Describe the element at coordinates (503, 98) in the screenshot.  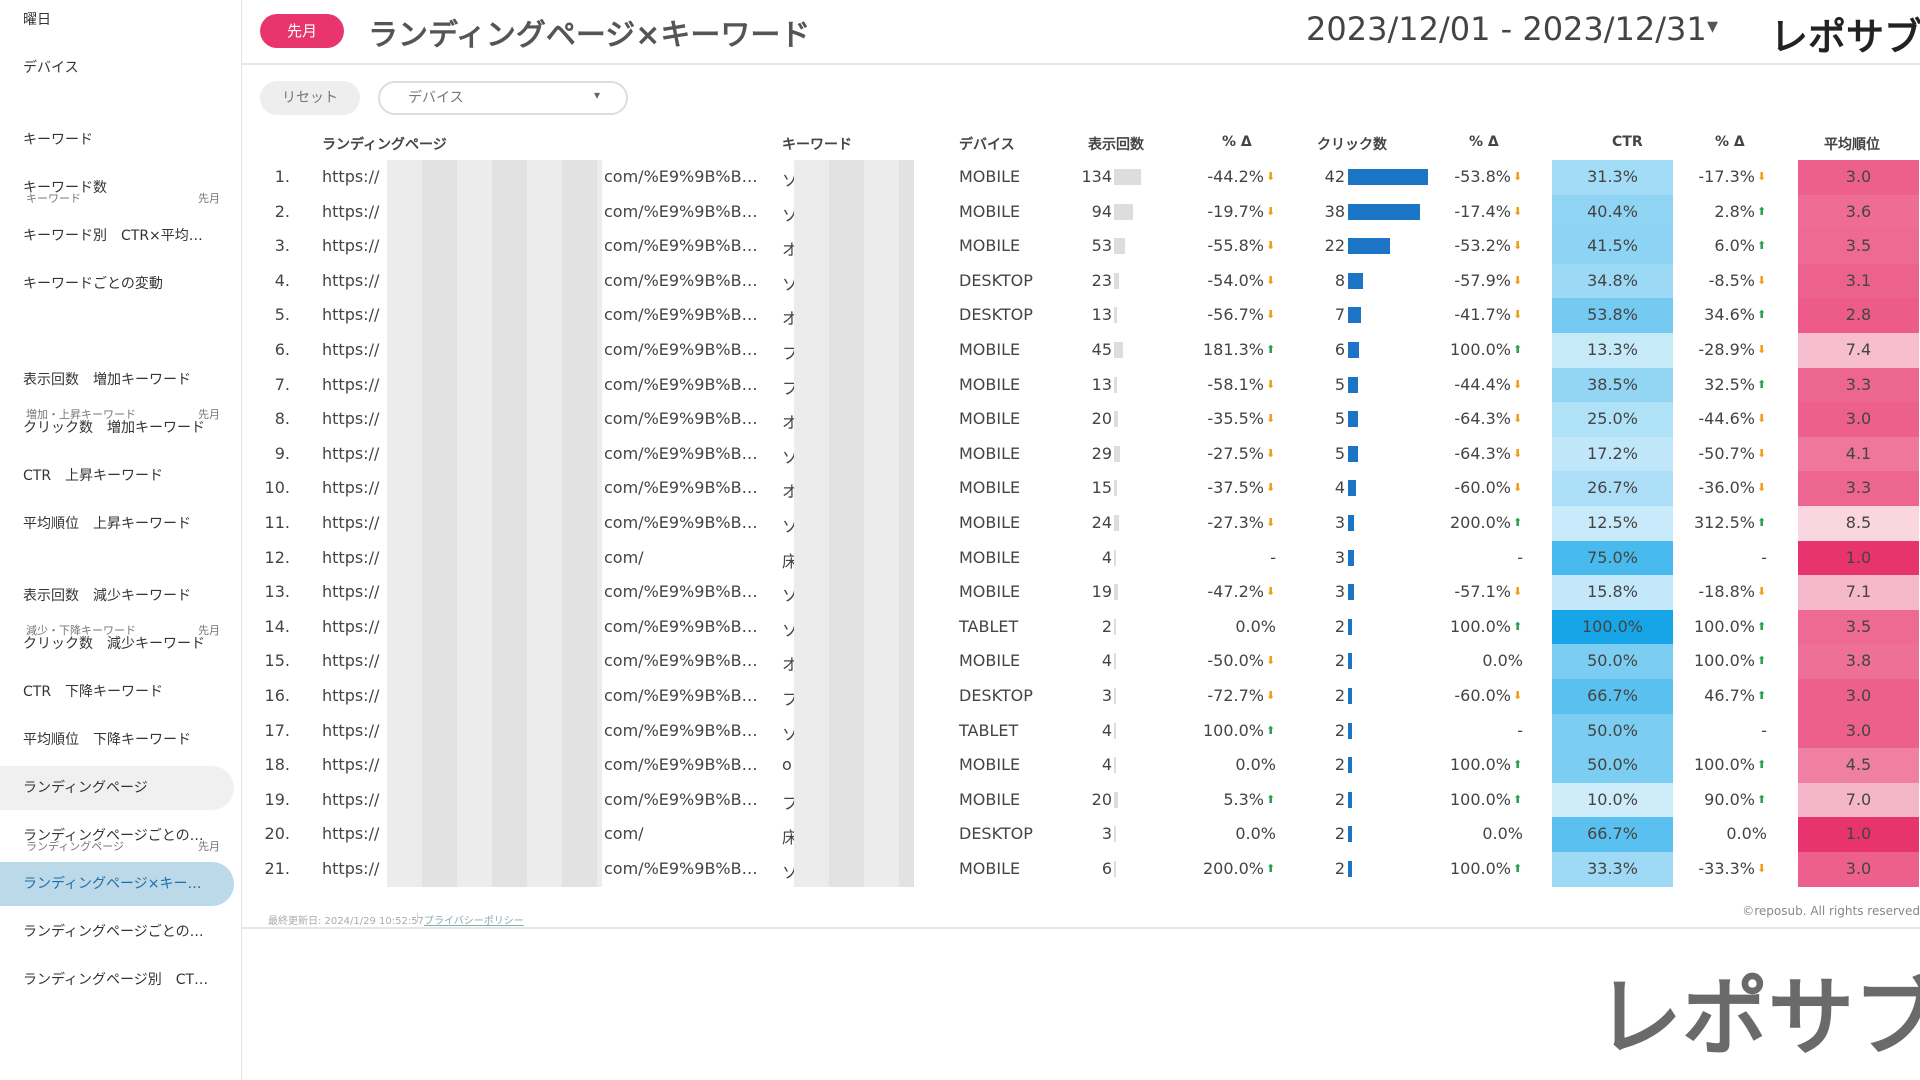
I see `device-filter: デバイス` at that location.